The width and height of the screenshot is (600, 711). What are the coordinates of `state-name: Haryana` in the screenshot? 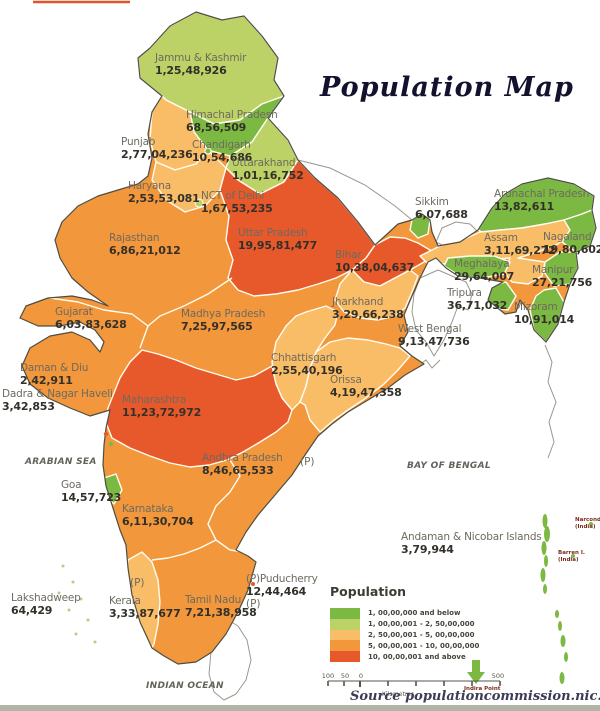 It's located at (149, 186).